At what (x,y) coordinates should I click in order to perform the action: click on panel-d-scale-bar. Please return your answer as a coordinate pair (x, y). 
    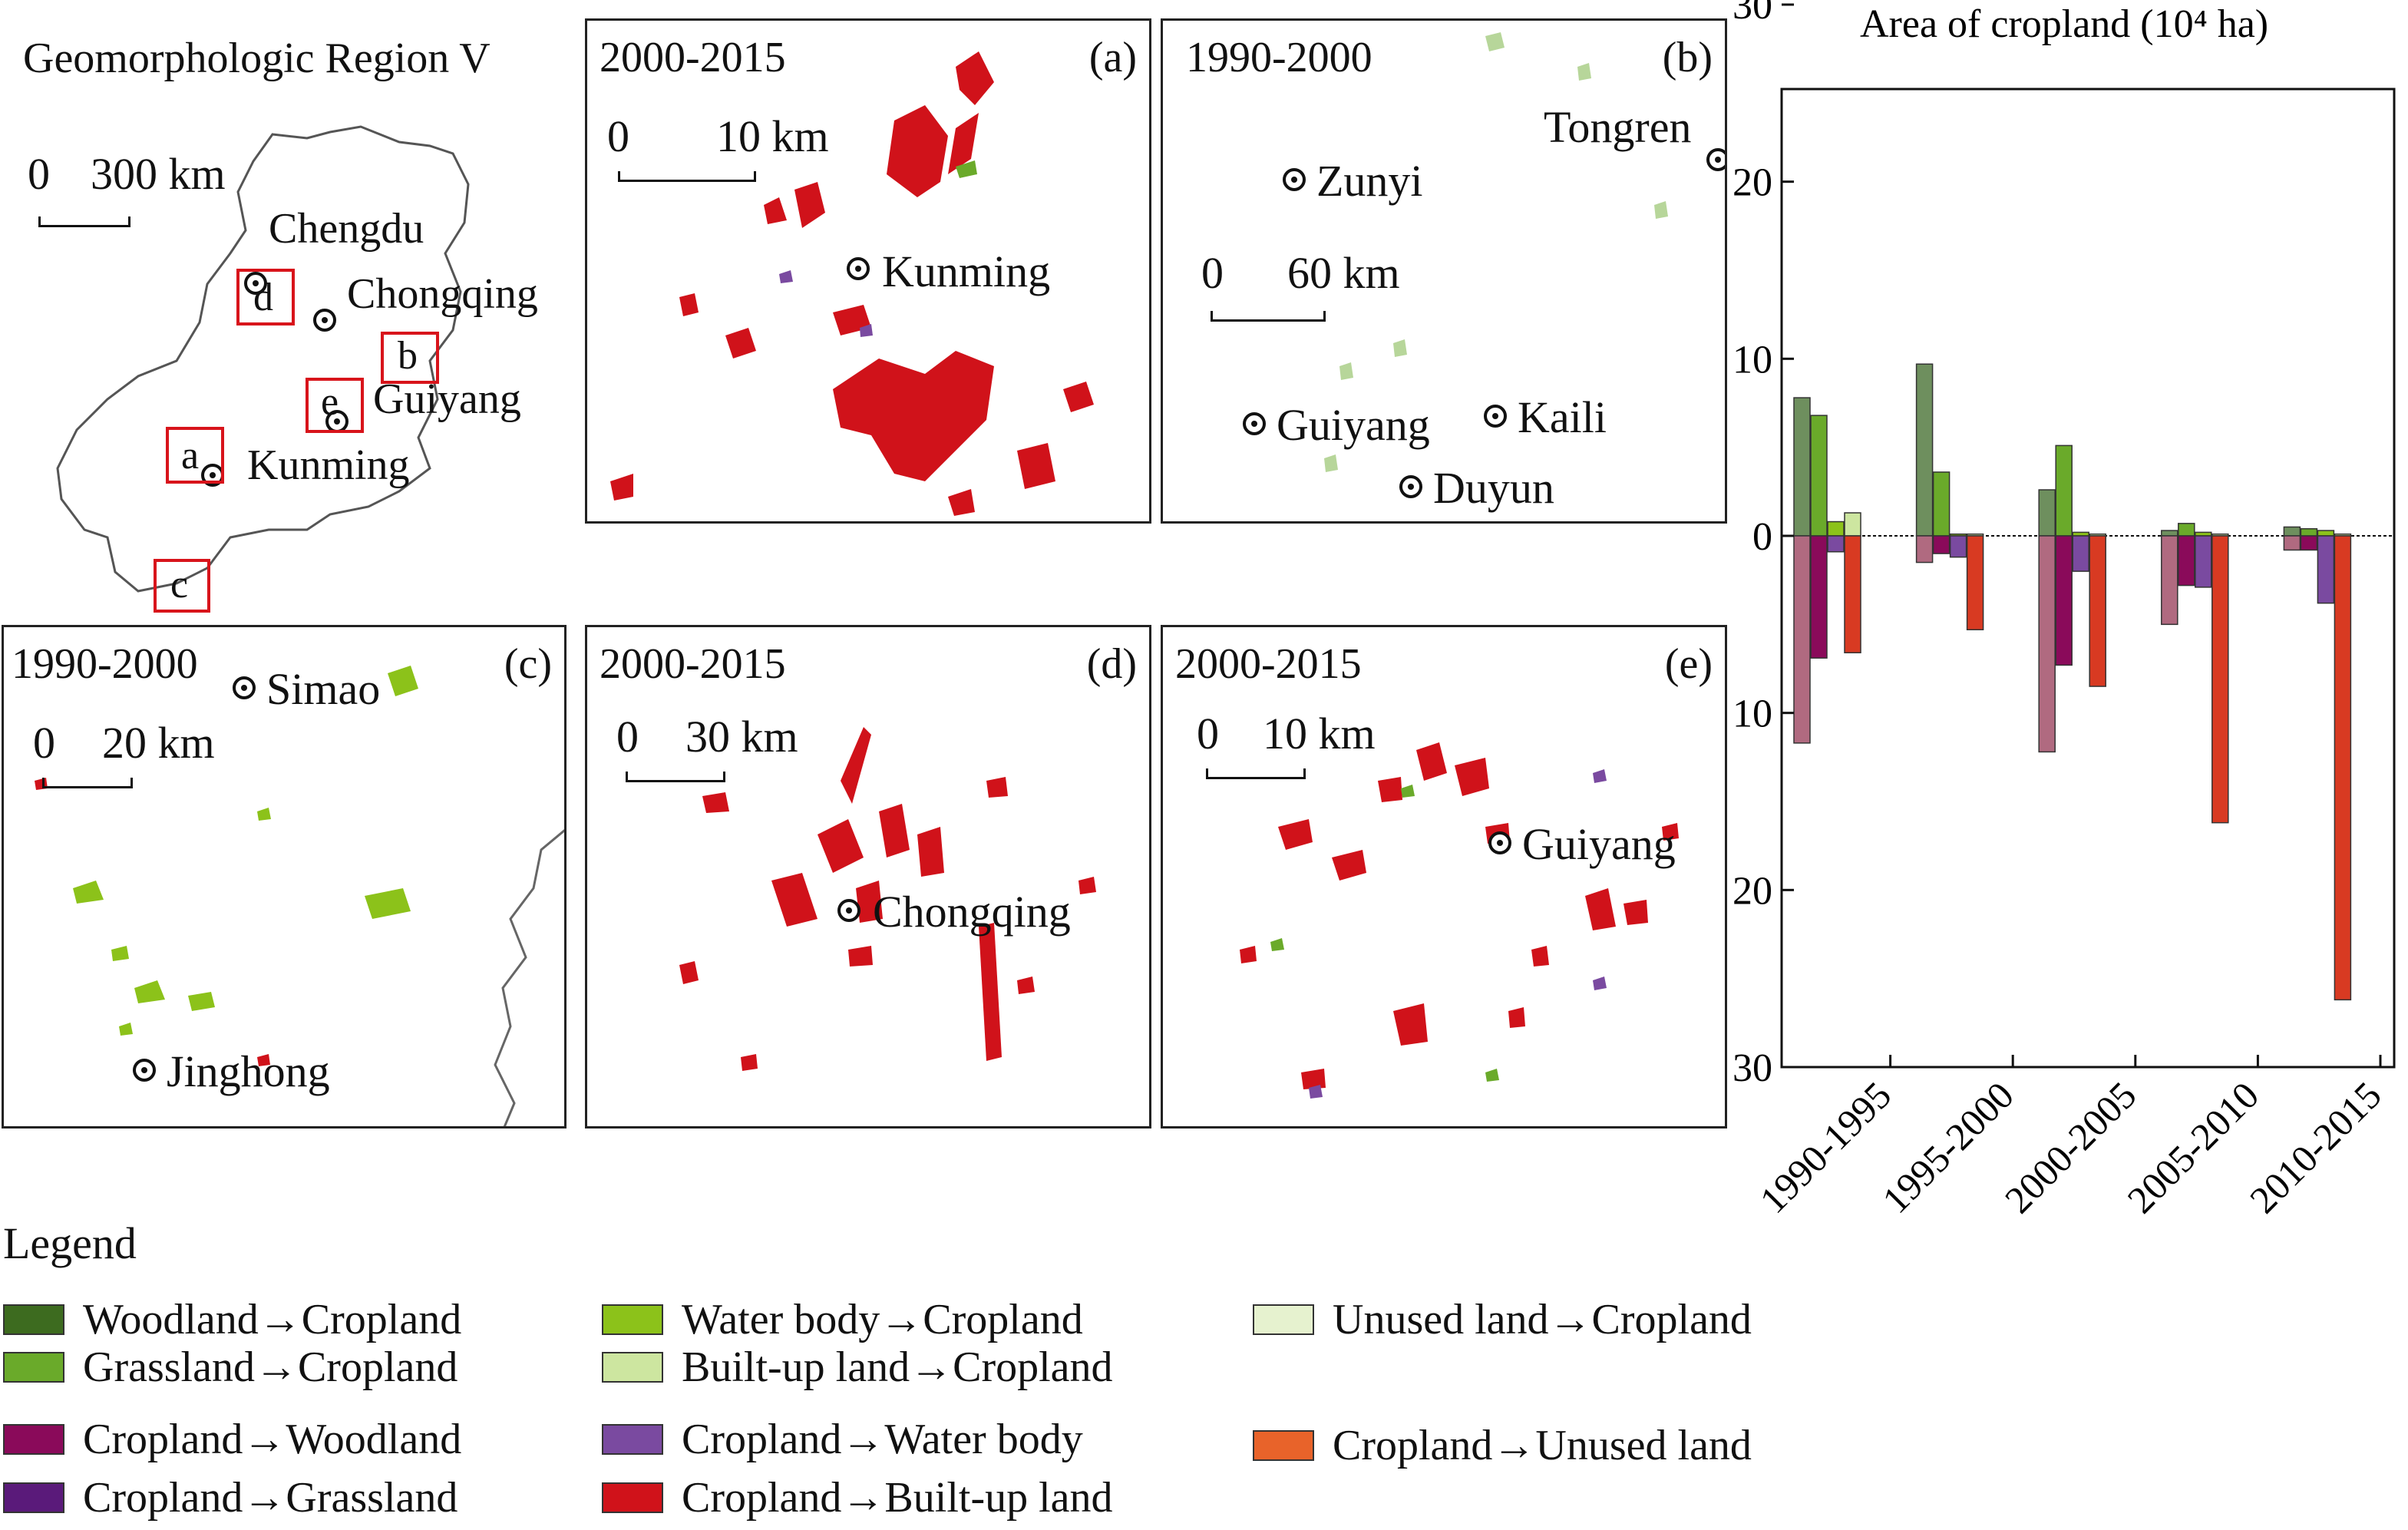
    Looking at the image, I should click on (676, 777).